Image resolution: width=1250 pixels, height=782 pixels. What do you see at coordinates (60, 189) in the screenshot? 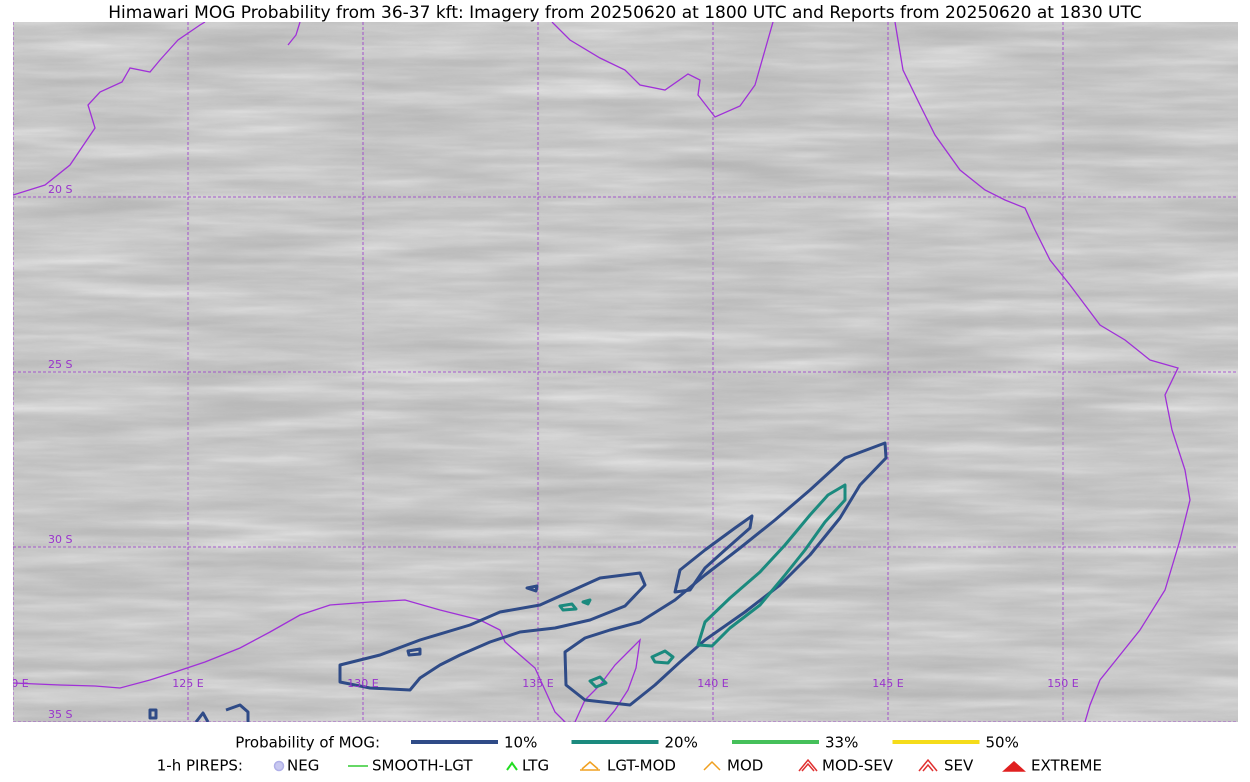
I see `lat-label: 20 S` at bounding box center [60, 189].